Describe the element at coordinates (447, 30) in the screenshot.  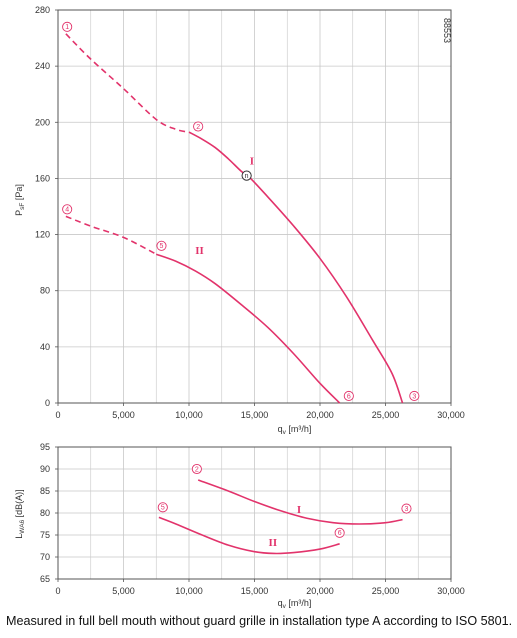
I see `figure-code: 88553` at that location.